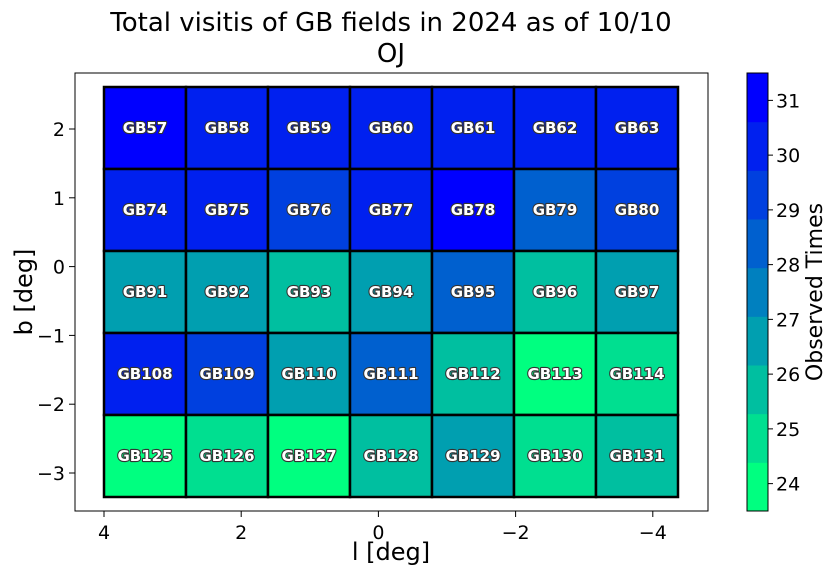 This screenshot has width=835, height=575. Describe the element at coordinates (51, 405) in the screenshot. I see `y-tick-label: −2` at that location.